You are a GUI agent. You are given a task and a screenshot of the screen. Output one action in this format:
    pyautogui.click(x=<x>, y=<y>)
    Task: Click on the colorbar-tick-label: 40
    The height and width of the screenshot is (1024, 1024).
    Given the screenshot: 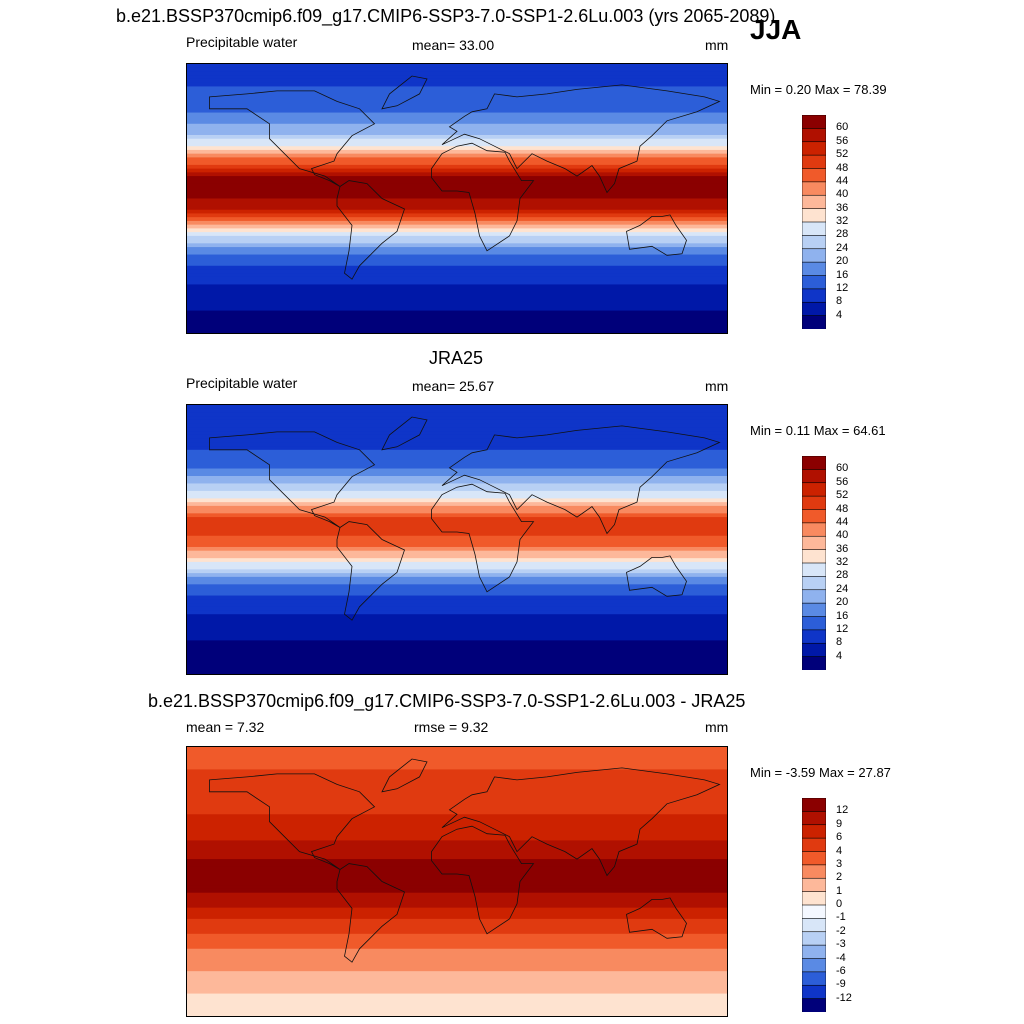 What is the action you would take?
    pyautogui.click(x=842, y=535)
    